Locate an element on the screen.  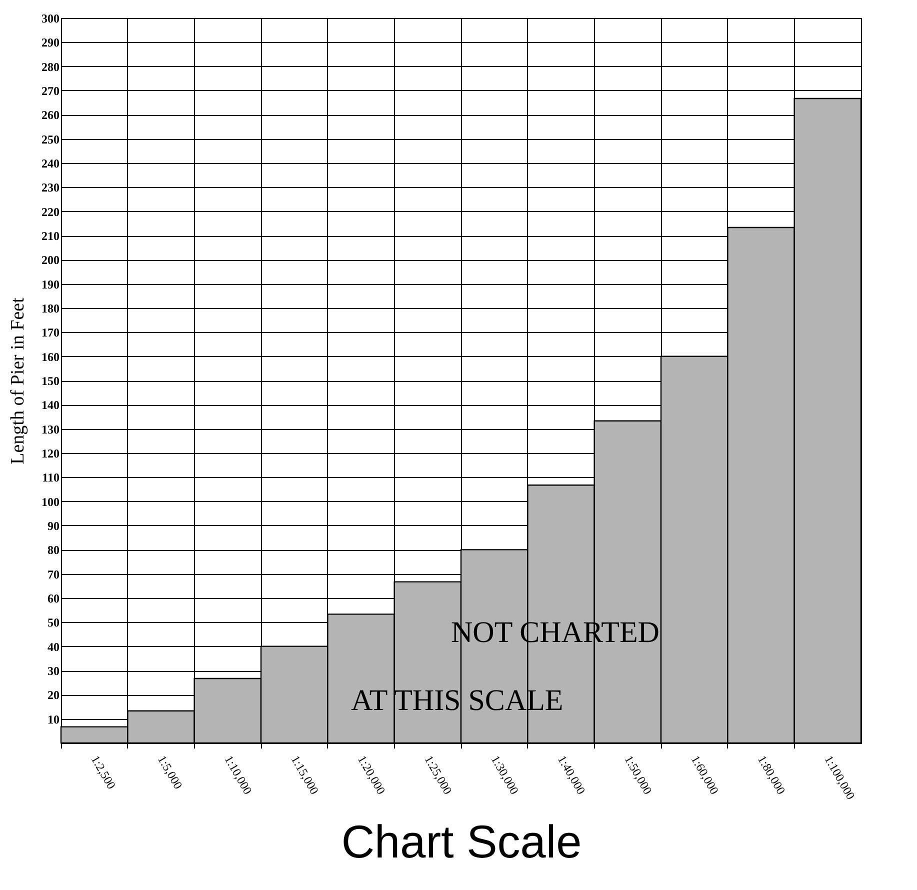
y-tick-label: 30 is located at coordinates (54, 671).